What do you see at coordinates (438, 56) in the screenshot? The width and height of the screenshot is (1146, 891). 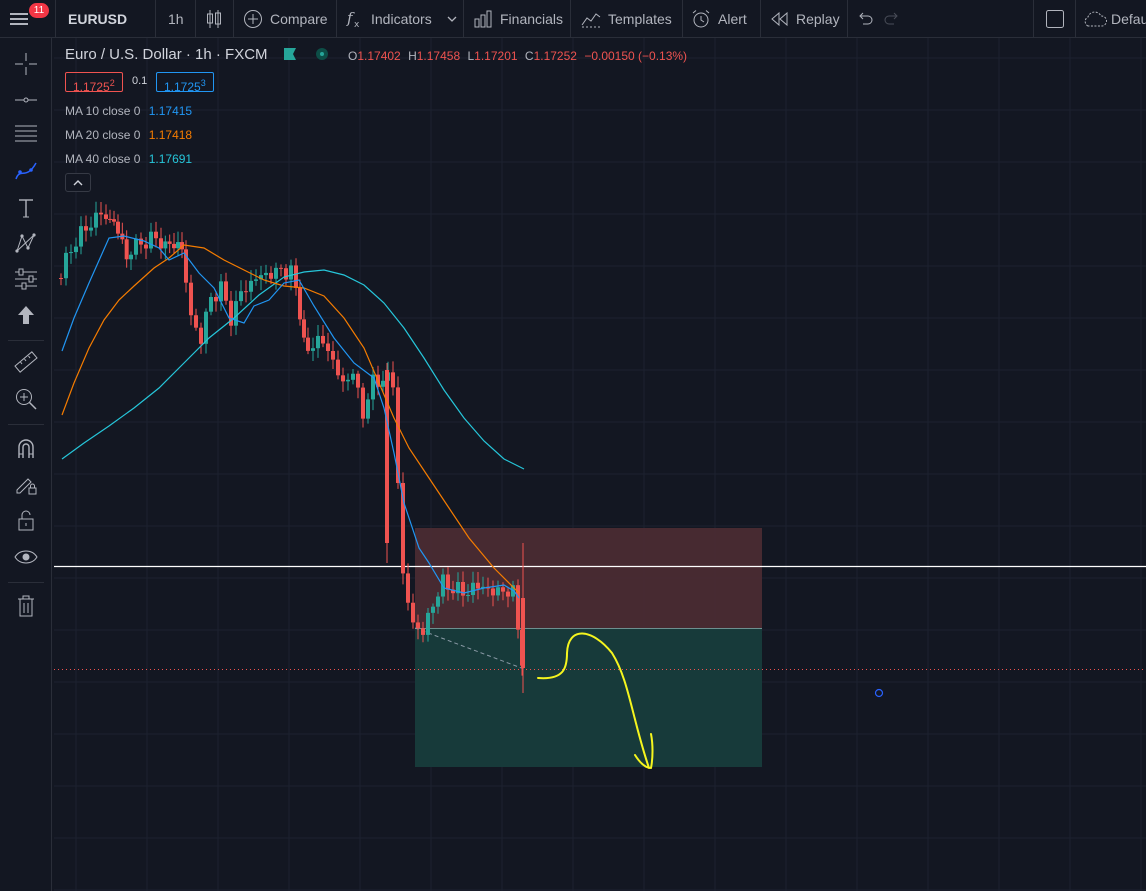 I see `high-value: 1.17458` at bounding box center [438, 56].